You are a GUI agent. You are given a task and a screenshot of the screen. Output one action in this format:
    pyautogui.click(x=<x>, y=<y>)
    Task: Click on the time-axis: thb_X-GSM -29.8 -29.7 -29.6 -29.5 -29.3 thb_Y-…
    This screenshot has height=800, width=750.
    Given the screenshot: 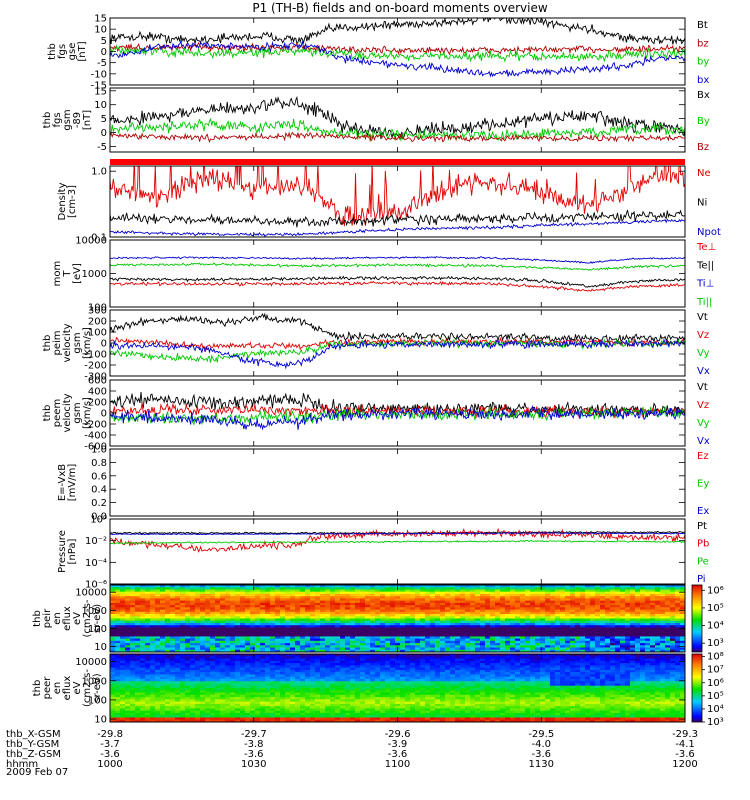 What is the action you would take?
    pyautogui.click(x=352, y=749)
    